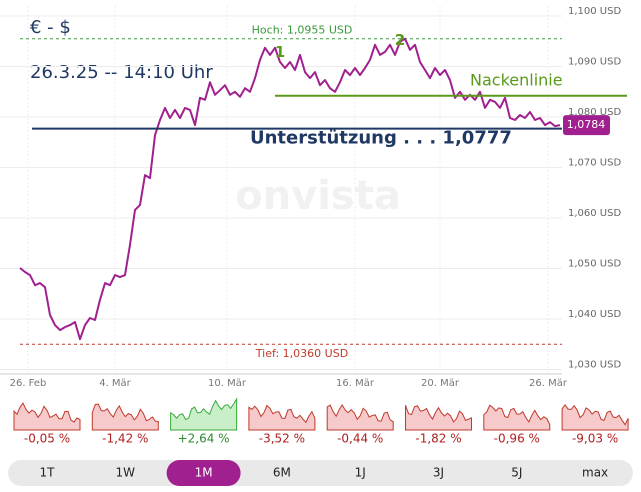 Image resolution: width=641 pixels, height=492 pixels. What do you see at coordinates (115, 383) in the screenshot?
I see `x-tick-label: 4. Mär` at bounding box center [115, 383].